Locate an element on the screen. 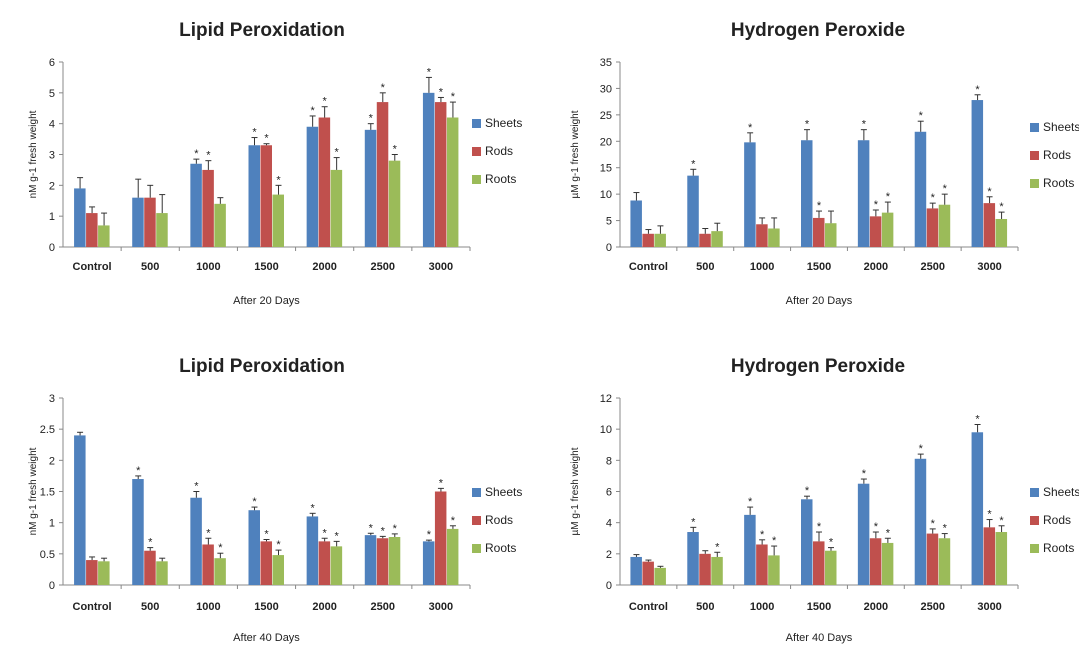  y-axis-label: nM g-1 fresh weight is located at coordinates (33, 491).